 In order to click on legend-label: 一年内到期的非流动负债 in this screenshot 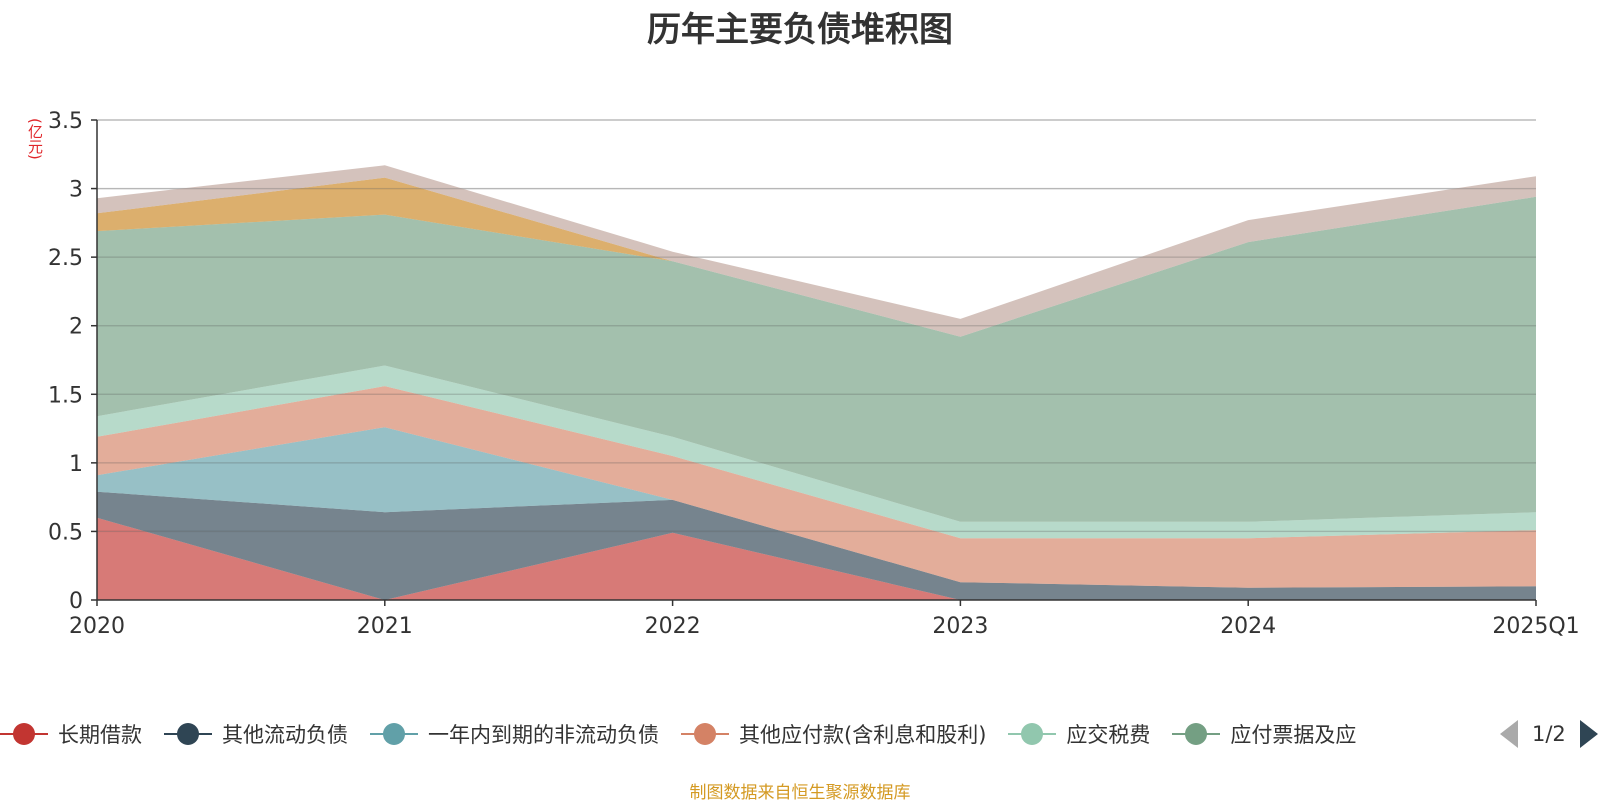, I will do `click(543, 735)`.